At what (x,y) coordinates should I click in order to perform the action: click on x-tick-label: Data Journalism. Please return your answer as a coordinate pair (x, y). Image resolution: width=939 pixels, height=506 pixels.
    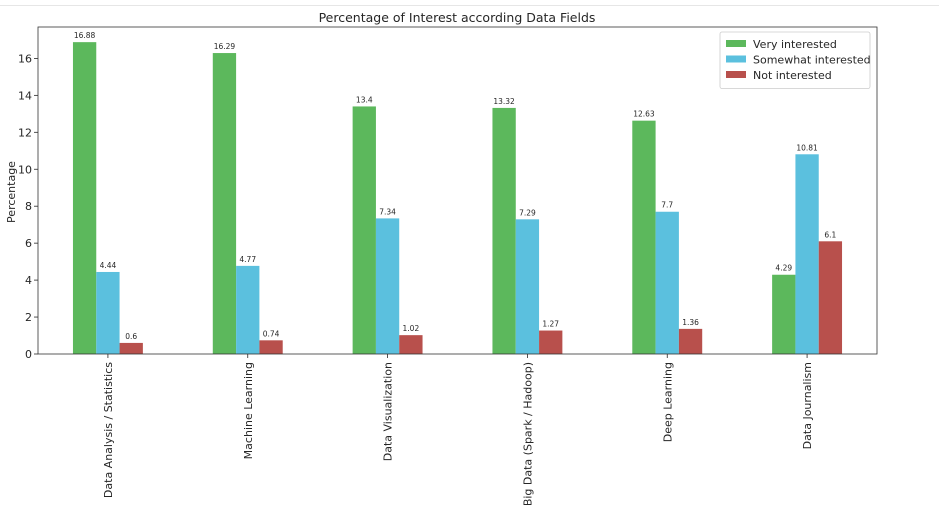
    Looking at the image, I should click on (807, 405).